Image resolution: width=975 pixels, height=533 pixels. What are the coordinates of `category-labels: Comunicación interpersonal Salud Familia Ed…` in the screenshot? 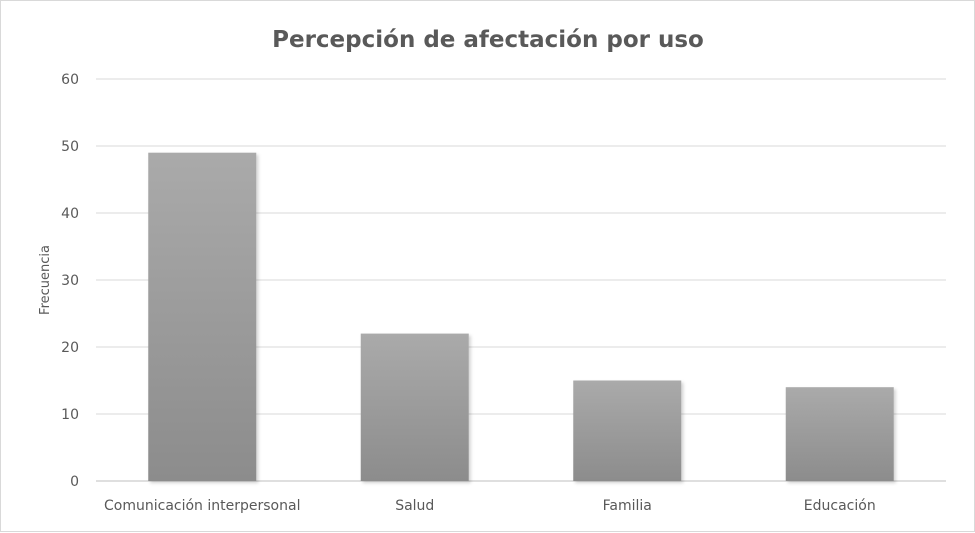 It's located at (490, 506).